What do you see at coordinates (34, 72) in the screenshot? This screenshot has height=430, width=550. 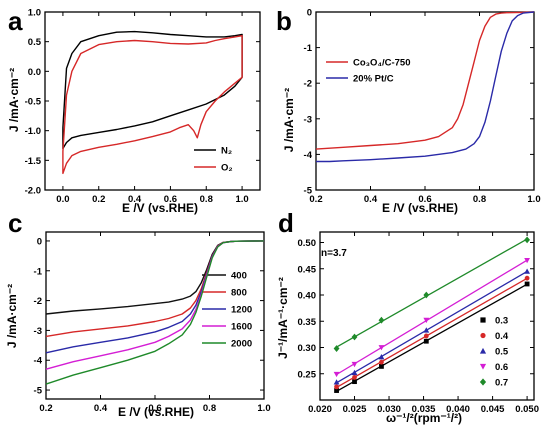 I see `y-tick-label: 0.0` at bounding box center [34, 72].